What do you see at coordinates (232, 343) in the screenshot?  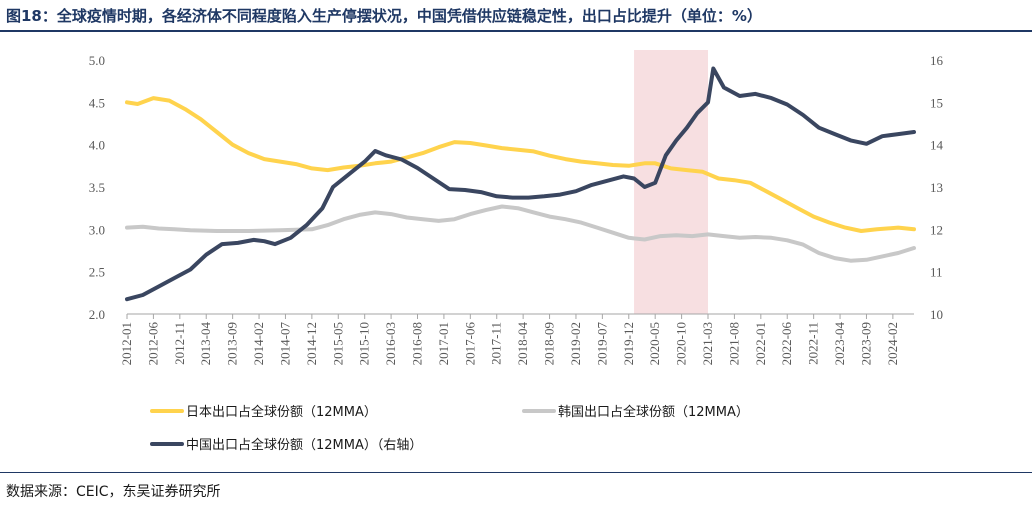 I see `x-tick-label: 2013-09` at bounding box center [232, 343].